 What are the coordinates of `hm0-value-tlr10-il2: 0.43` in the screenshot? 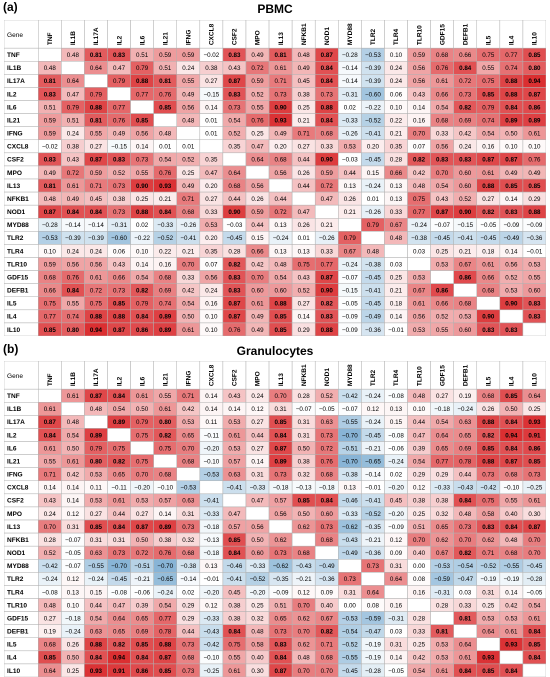 It's located at (119, 264).